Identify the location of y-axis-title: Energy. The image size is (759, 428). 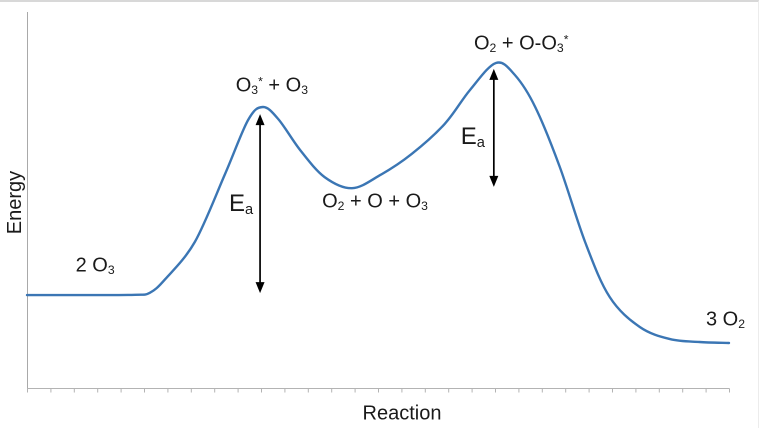
(16, 202).